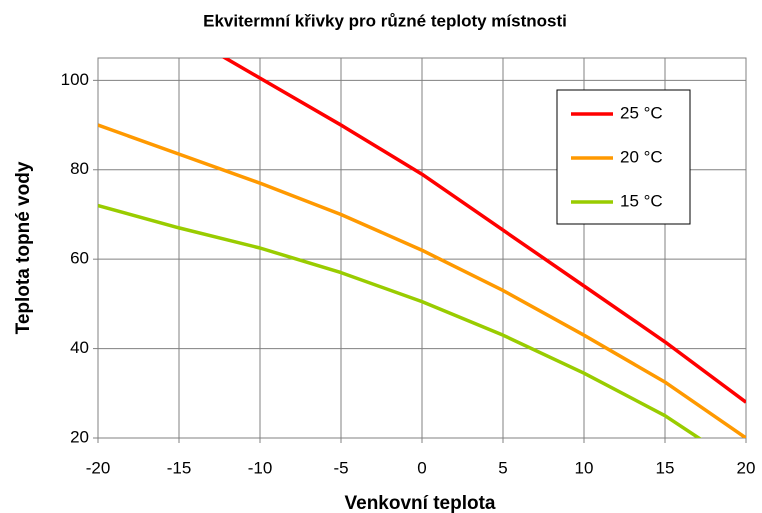 This screenshot has width=762, height=513. I want to click on x-tick-label: 10, so click(584, 467).